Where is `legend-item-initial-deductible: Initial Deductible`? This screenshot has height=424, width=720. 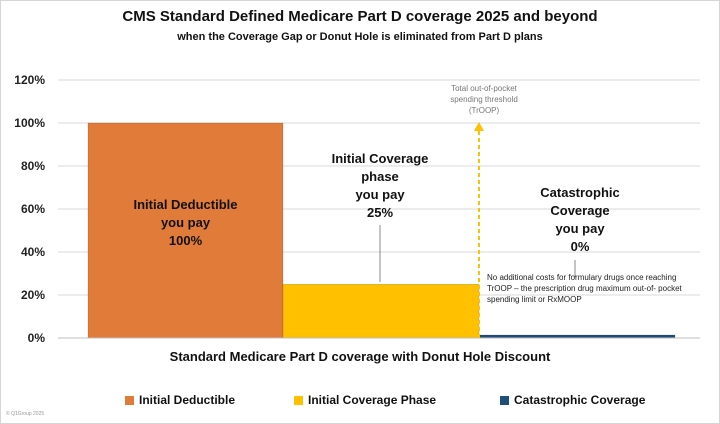 legend-item-initial-deductible: Initial Deductible is located at coordinates (180, 400).